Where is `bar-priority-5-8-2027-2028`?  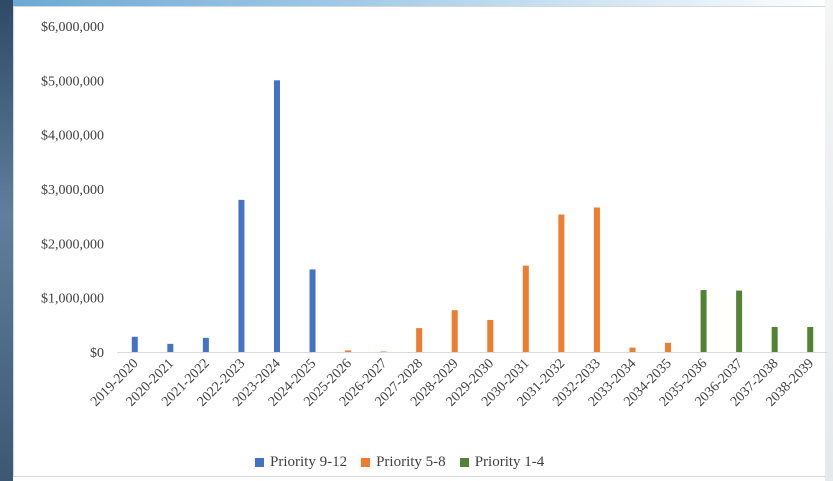 bar-priority-5-8-2027-2028 is located at coordinates (419, 340).